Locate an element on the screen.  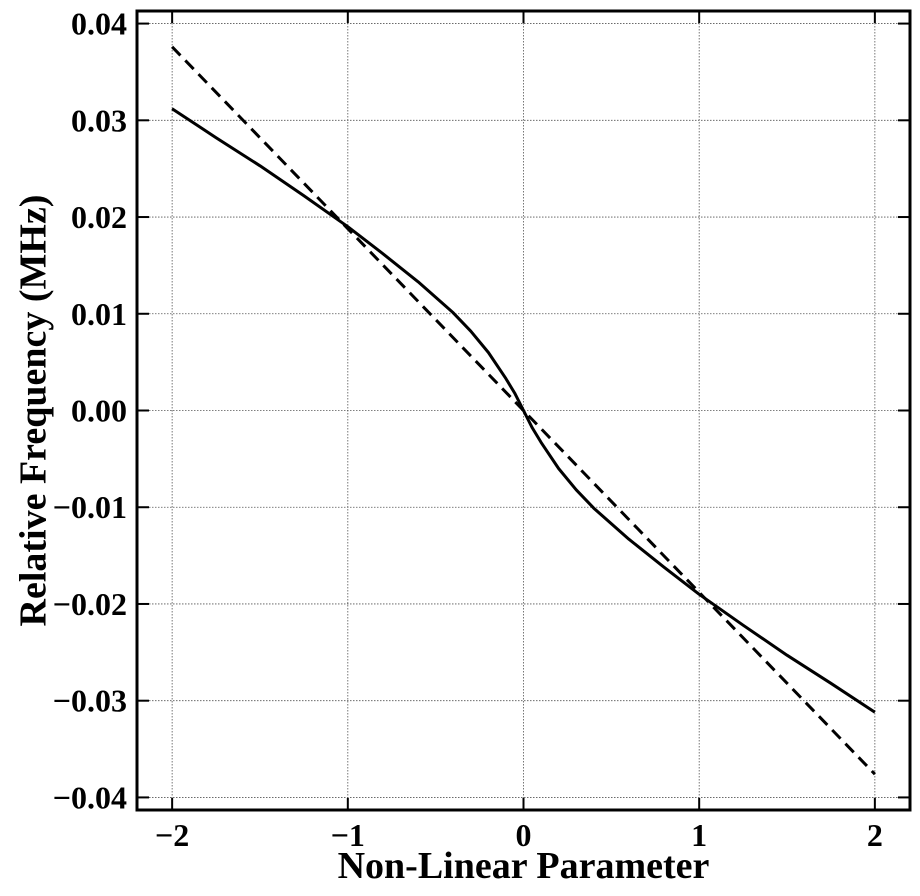
x-tick-label: −1 is located at coordinates (348, 835).